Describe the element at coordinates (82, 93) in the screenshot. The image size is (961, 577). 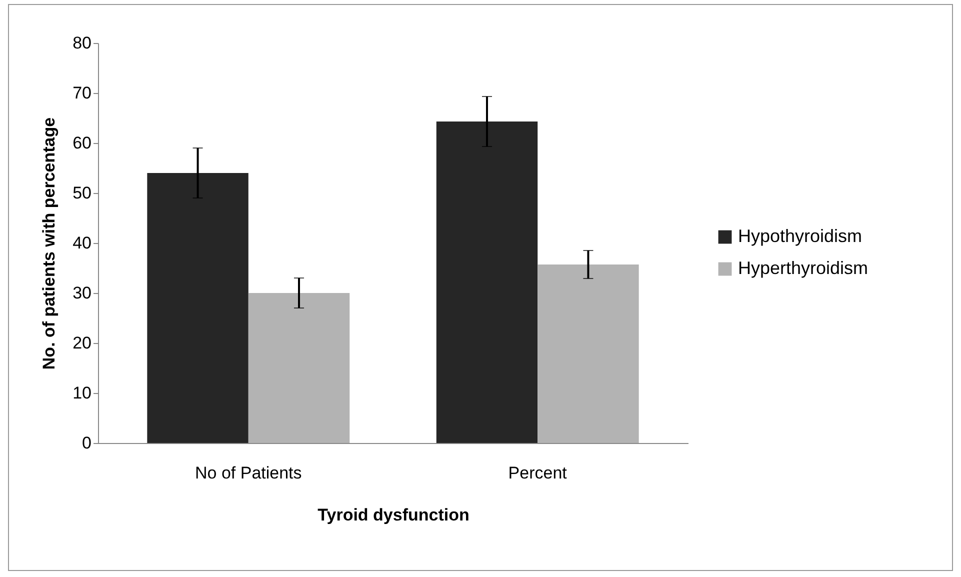
I see `y-tick-label: 70` at that location.